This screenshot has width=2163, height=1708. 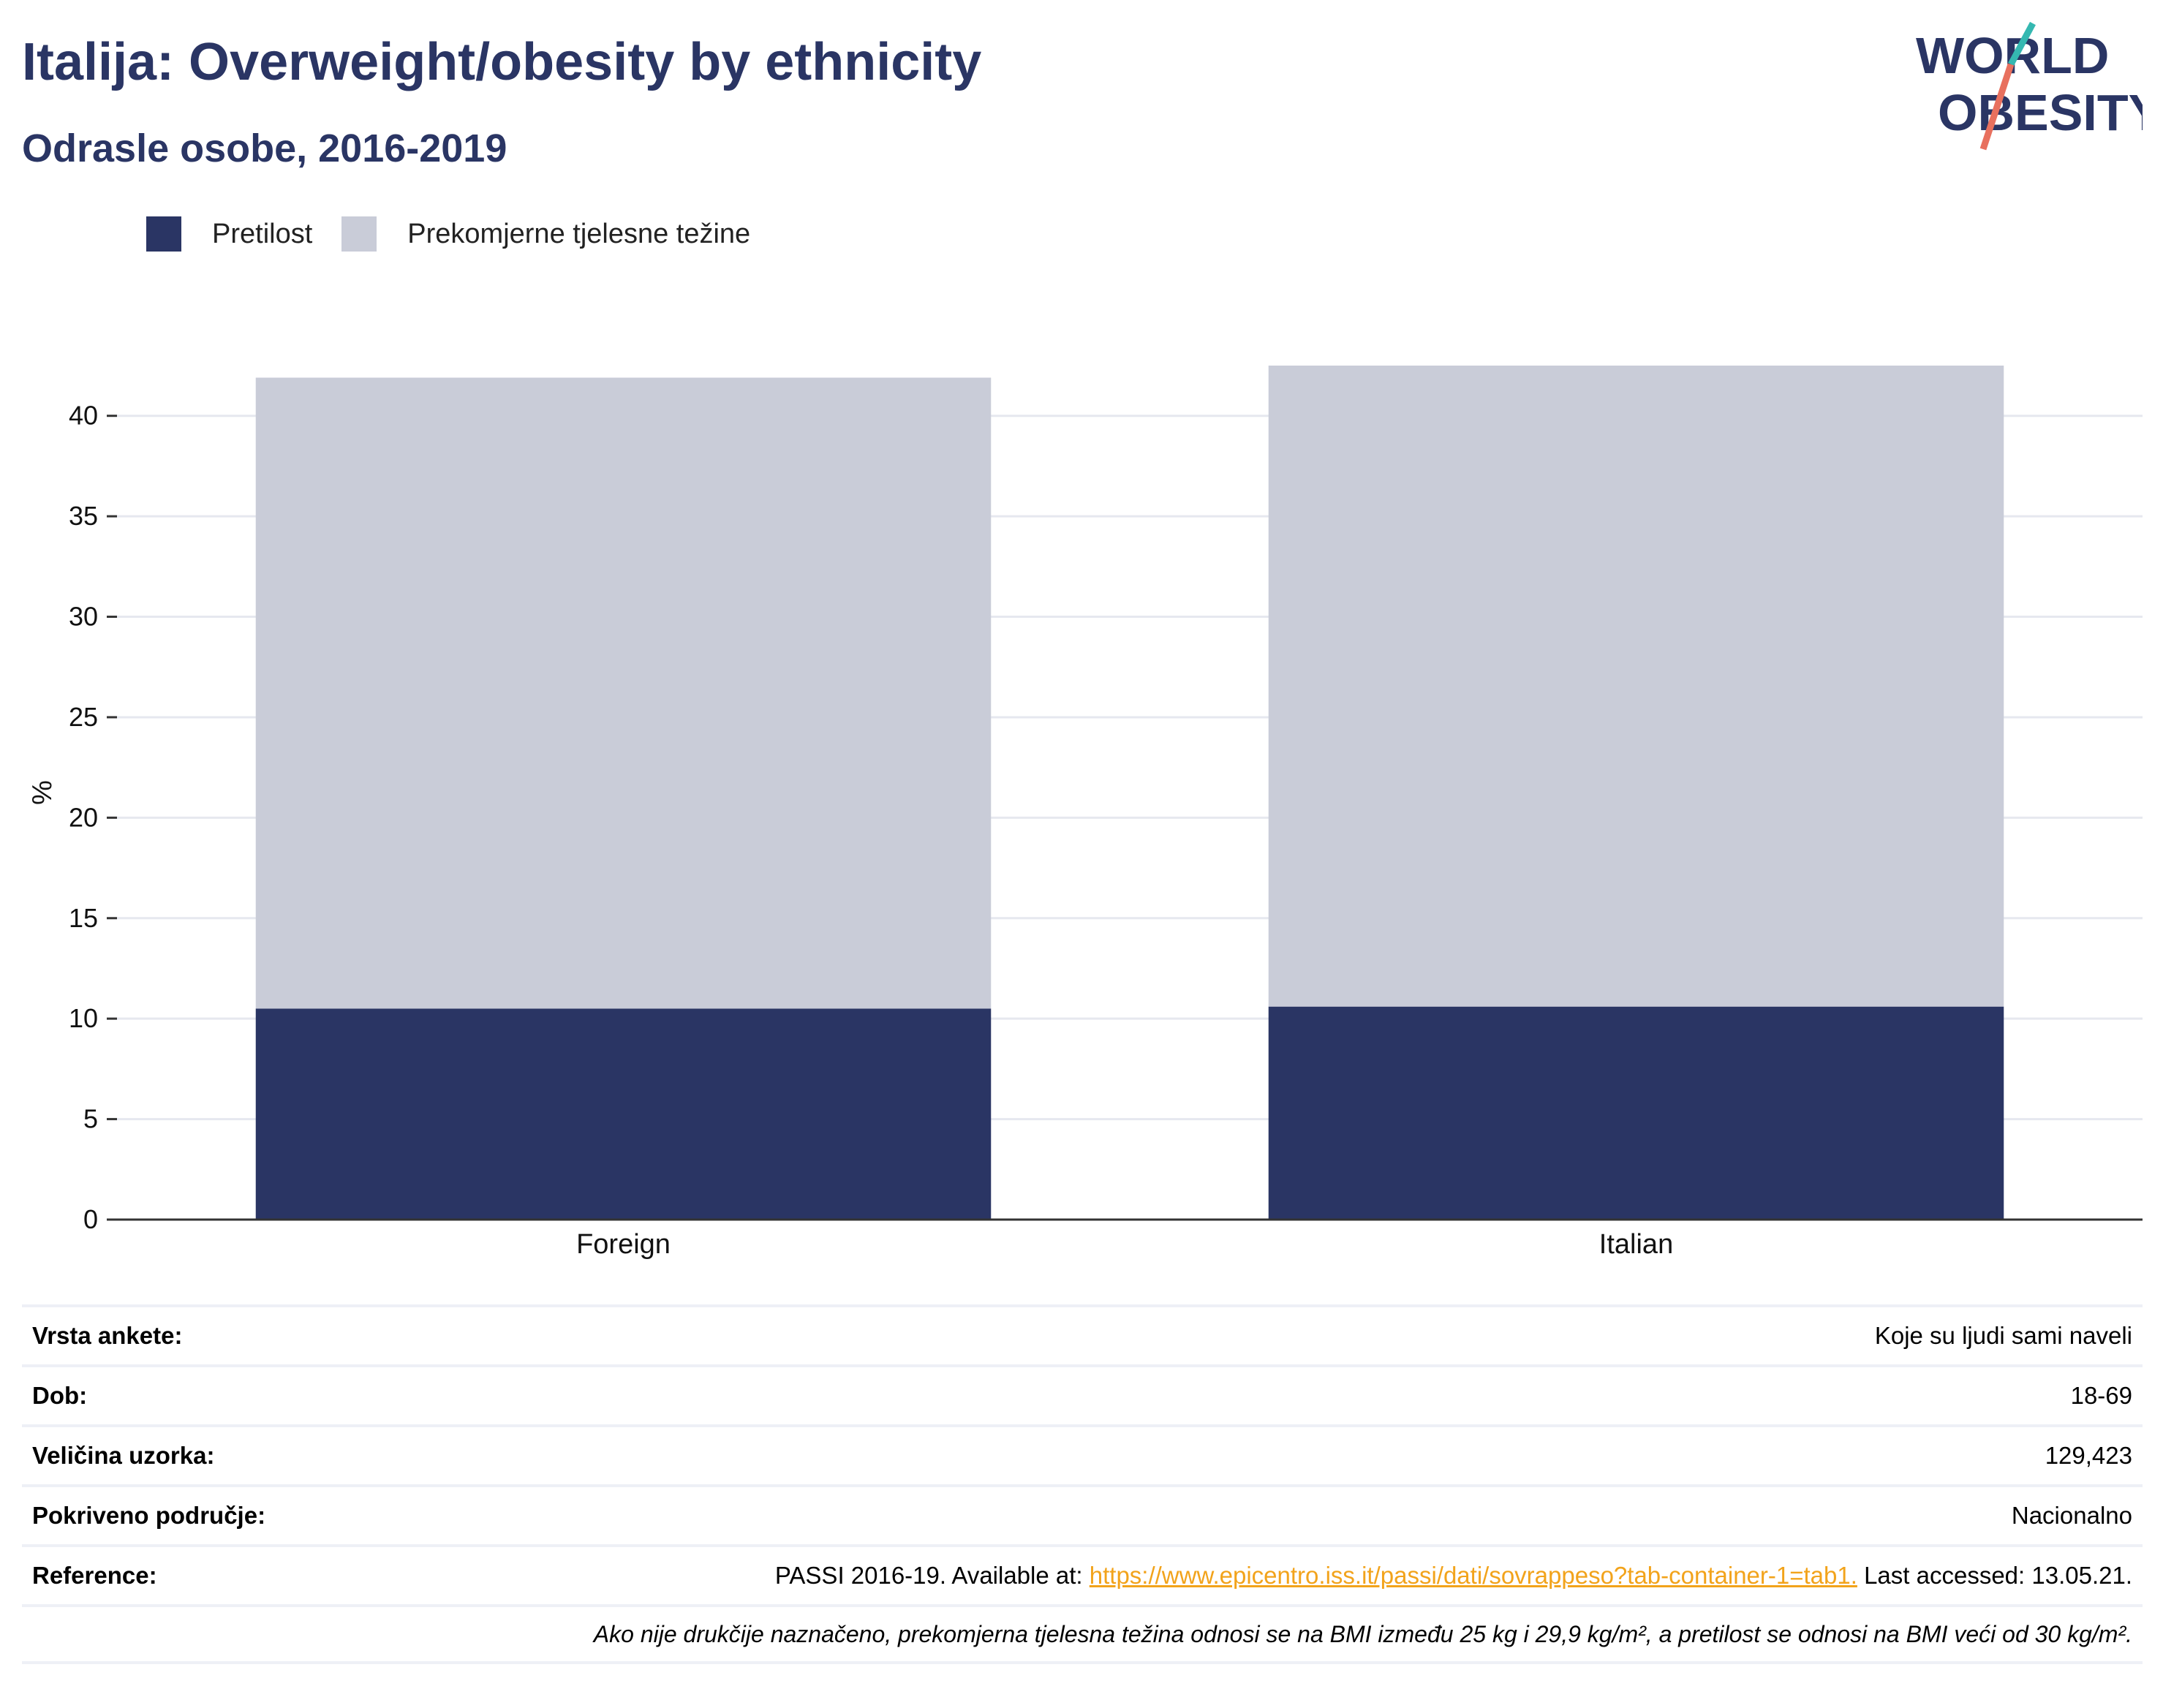 I want to click on y-tick-label: 15, so click(x=84, y=918).